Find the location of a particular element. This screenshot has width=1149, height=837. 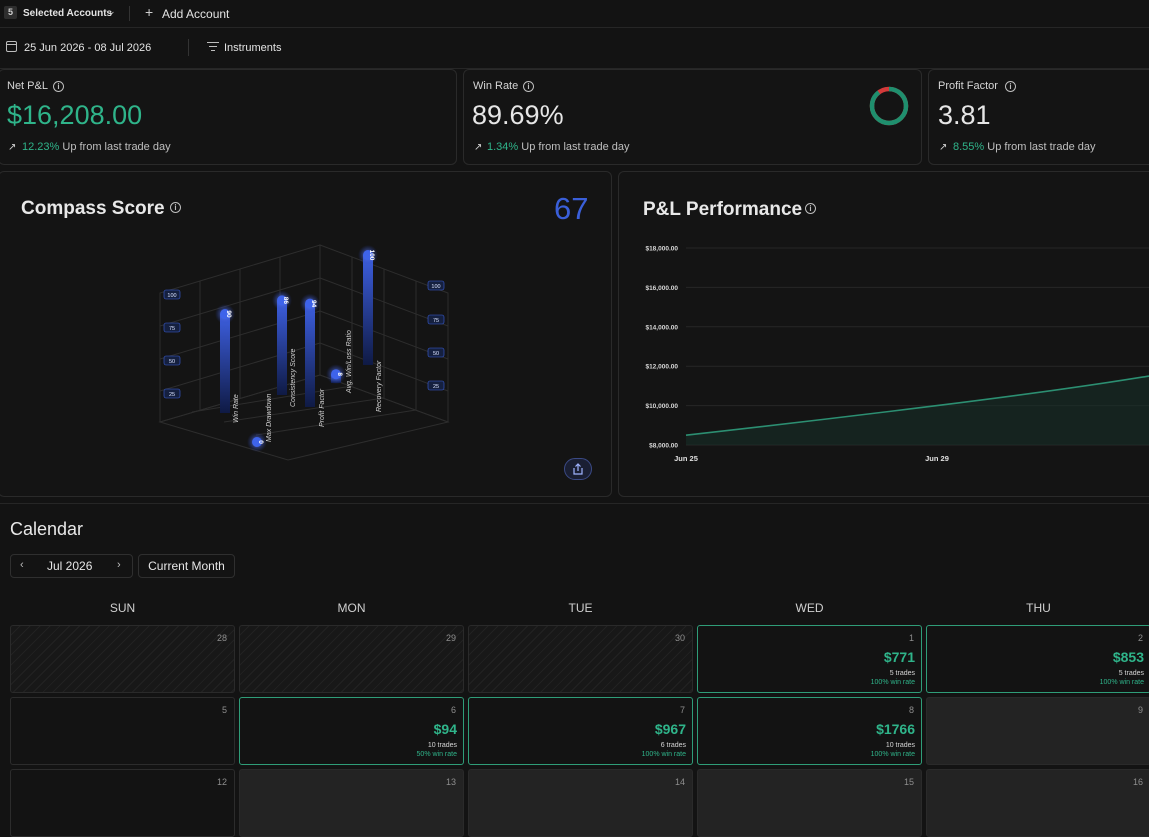

tick-label: 25 is located at coordinates (436, 387).